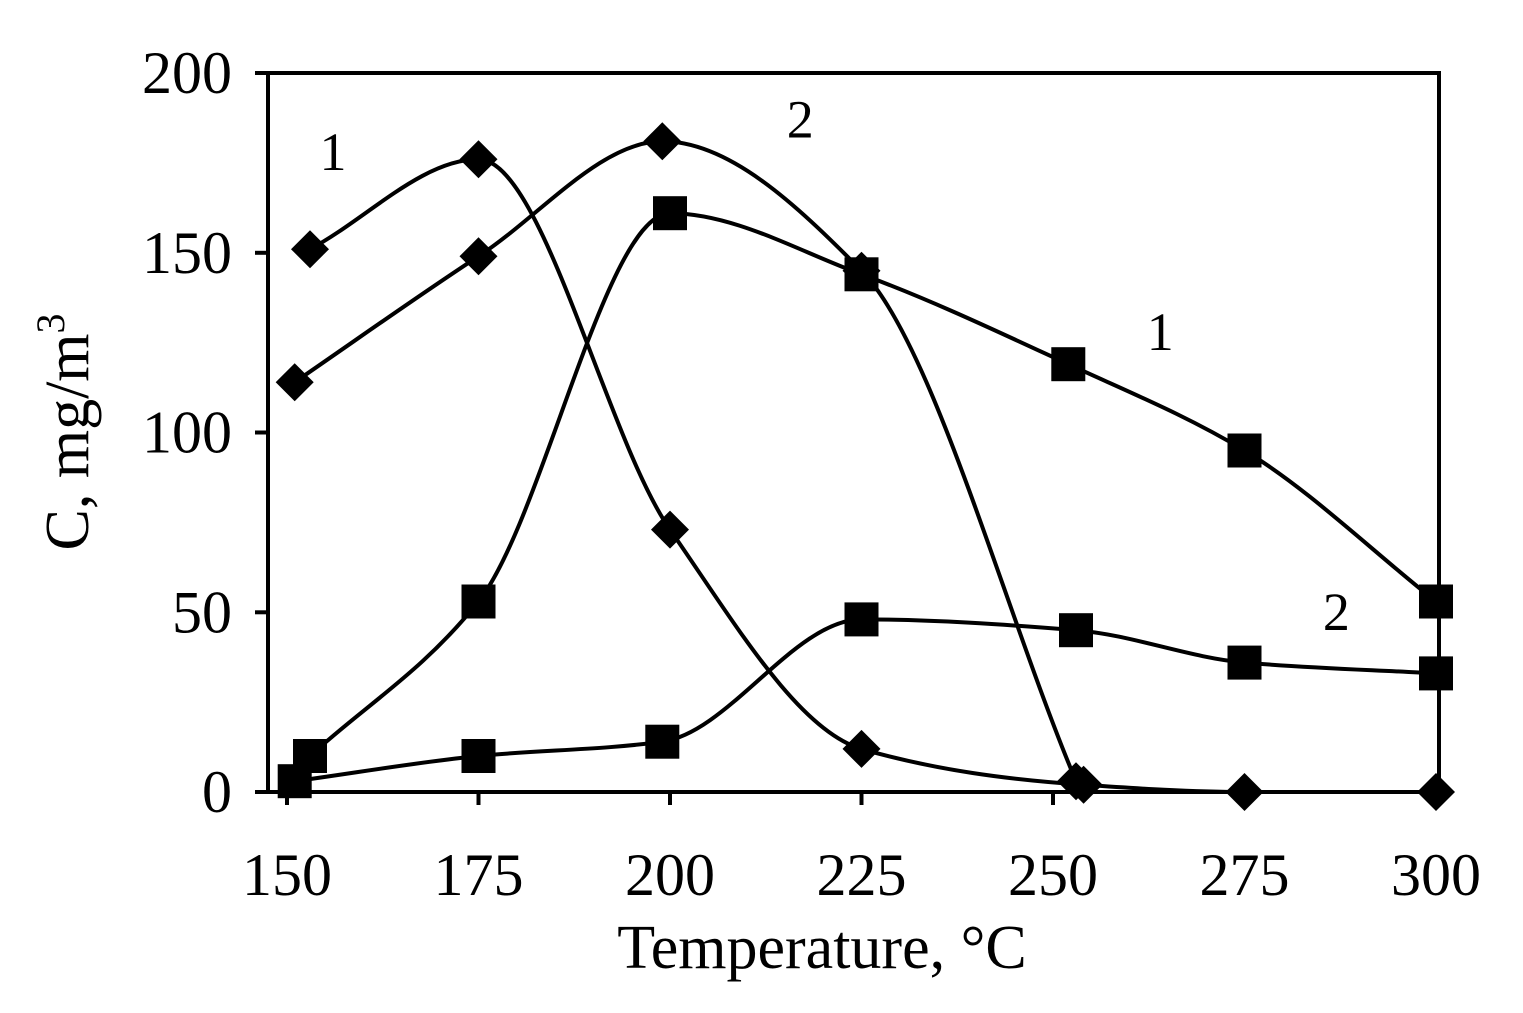  Describe the element at coordinates (217, 792) in the screenshot. I see `y-tick-label-0: 0` at that location.